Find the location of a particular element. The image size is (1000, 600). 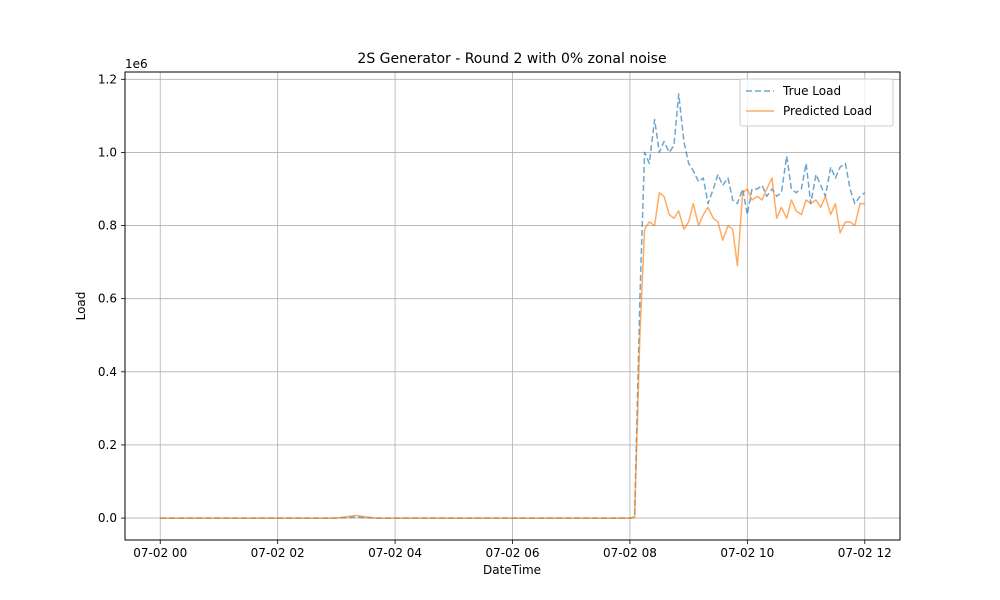

x-axis-label: DateTime is located at coordinates (512, 570).